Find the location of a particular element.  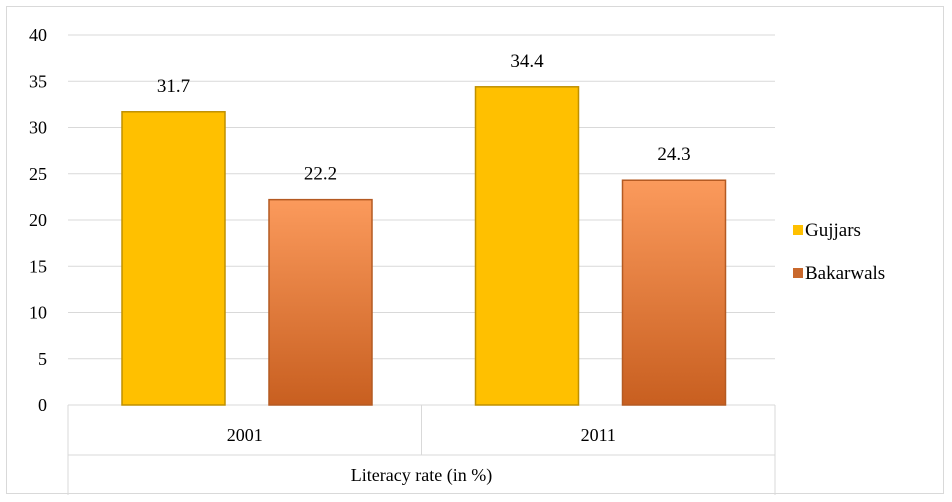

y-tick-label: 30 is located at coordinates (38, 128).